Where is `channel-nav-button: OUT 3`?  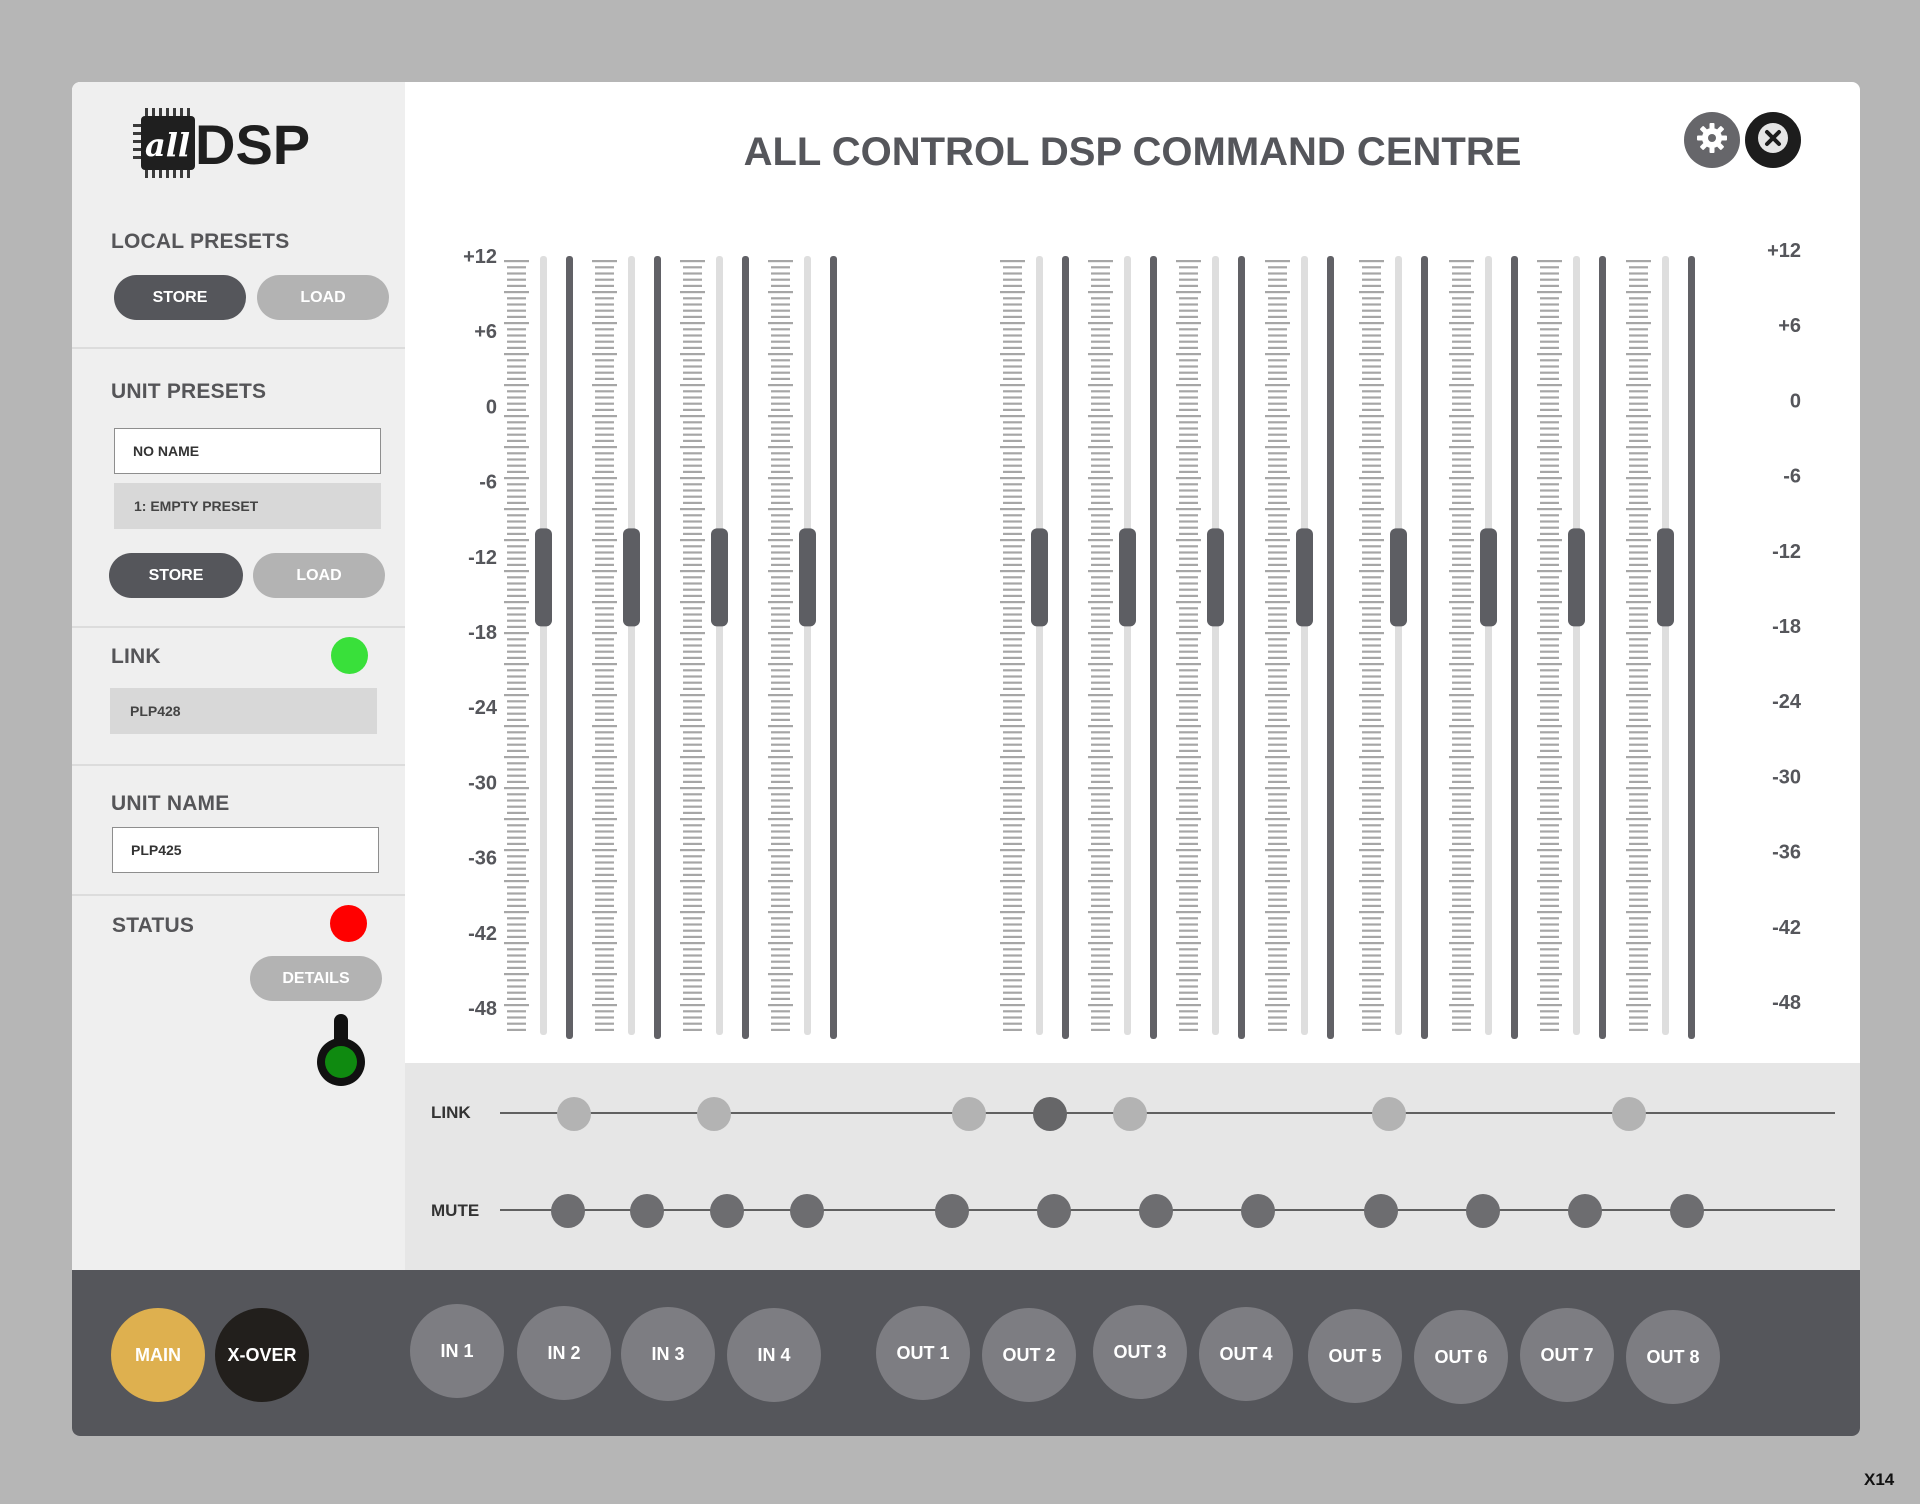
channel-nav-button: OUT 3 is located at coordinates (1140, 1352).